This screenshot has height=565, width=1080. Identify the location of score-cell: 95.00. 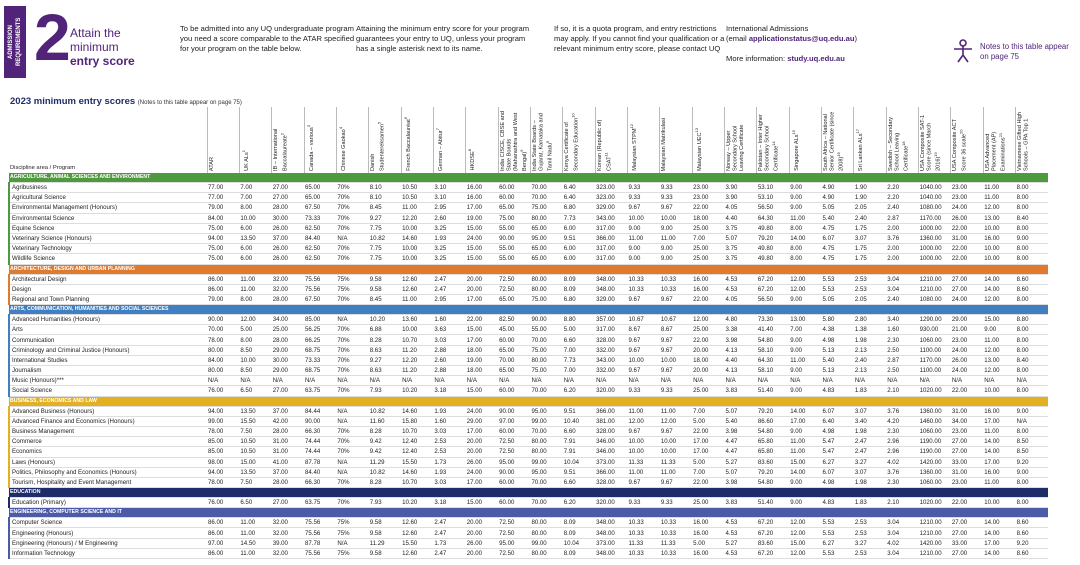
(546, 472).